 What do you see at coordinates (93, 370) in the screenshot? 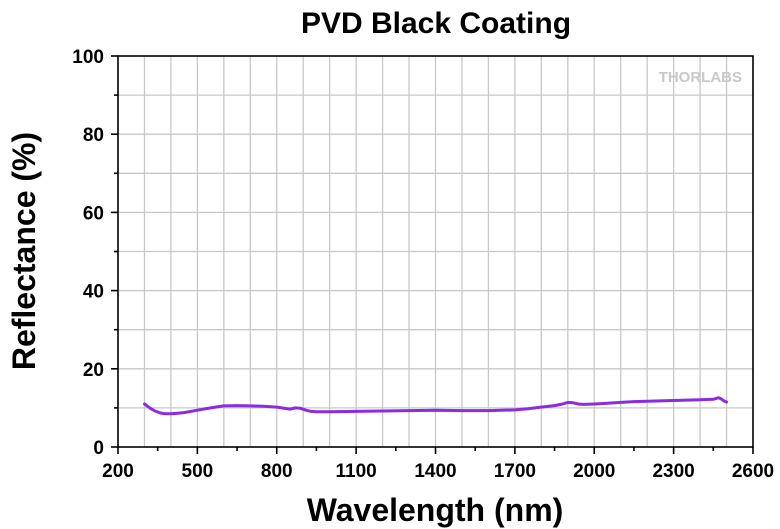
I see `y-tick-label: 20` at bounding box center [93, 370].